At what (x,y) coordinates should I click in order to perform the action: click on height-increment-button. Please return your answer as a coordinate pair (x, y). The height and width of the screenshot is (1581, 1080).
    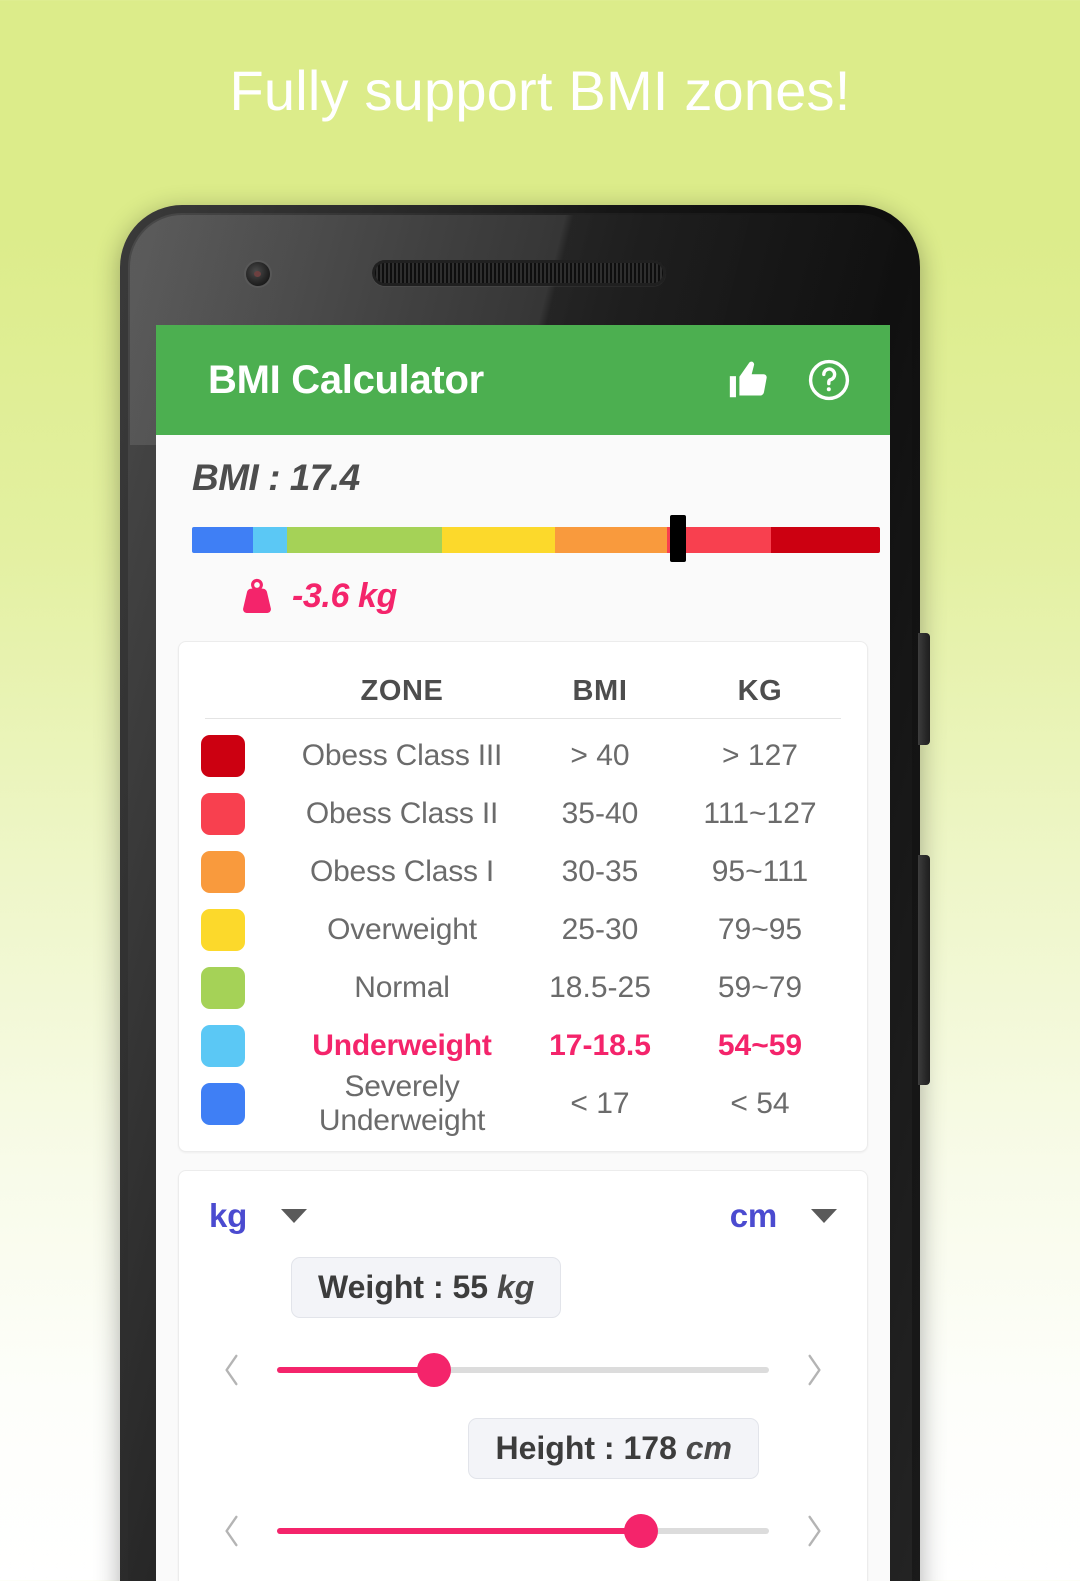
    Looking at the image, I should click on (814, 1531).